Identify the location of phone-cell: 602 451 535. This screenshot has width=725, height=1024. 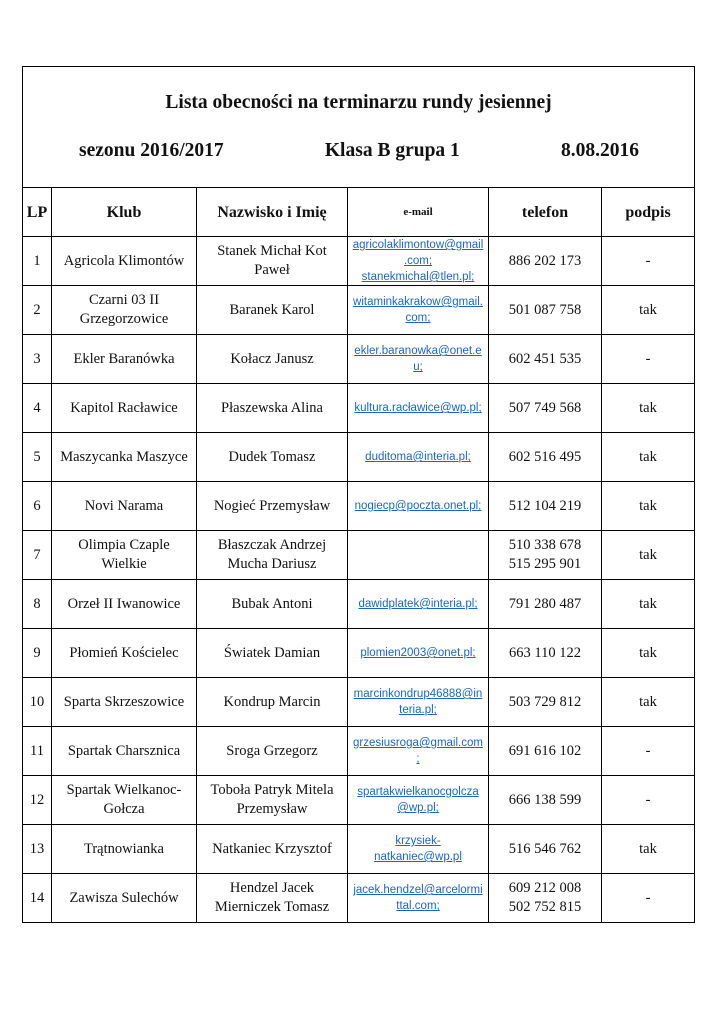
(545, 359).